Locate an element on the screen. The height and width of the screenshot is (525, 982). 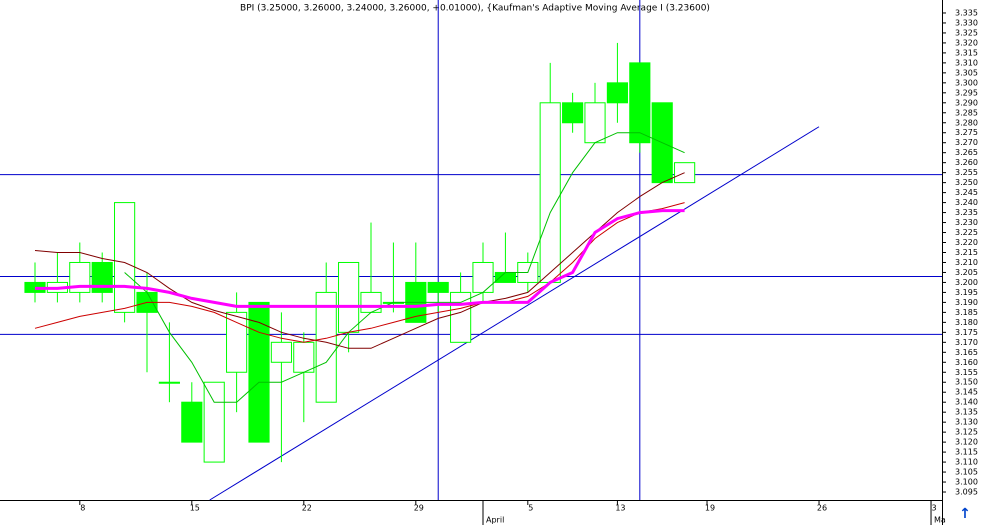
x-tick-label: 8 is located at coordinates (82, 508).